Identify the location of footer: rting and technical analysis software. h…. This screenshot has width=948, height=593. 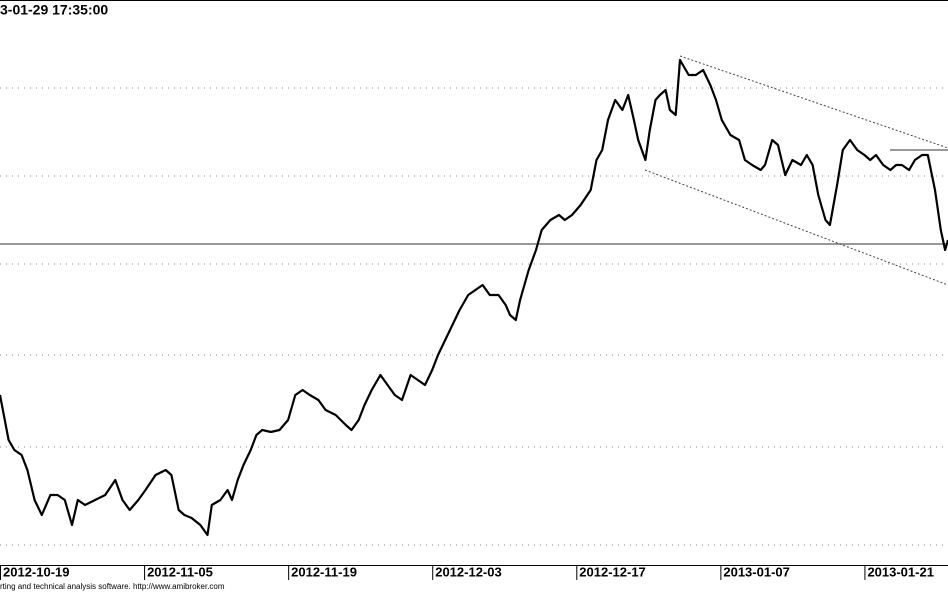
(112, 586).